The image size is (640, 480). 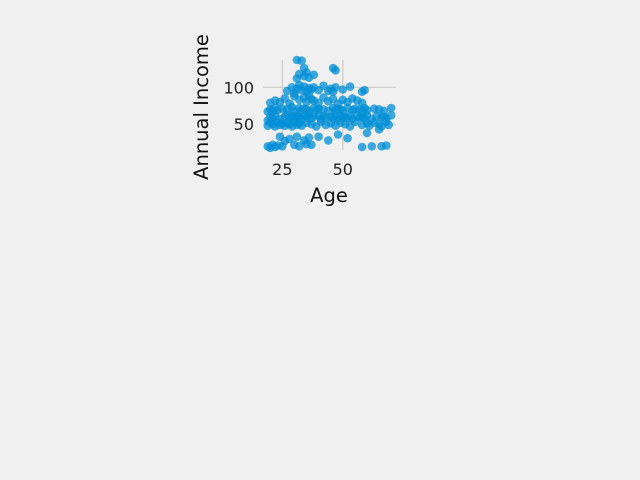 I want to click on x-tick-label: 25, so click(x=282, y=169).